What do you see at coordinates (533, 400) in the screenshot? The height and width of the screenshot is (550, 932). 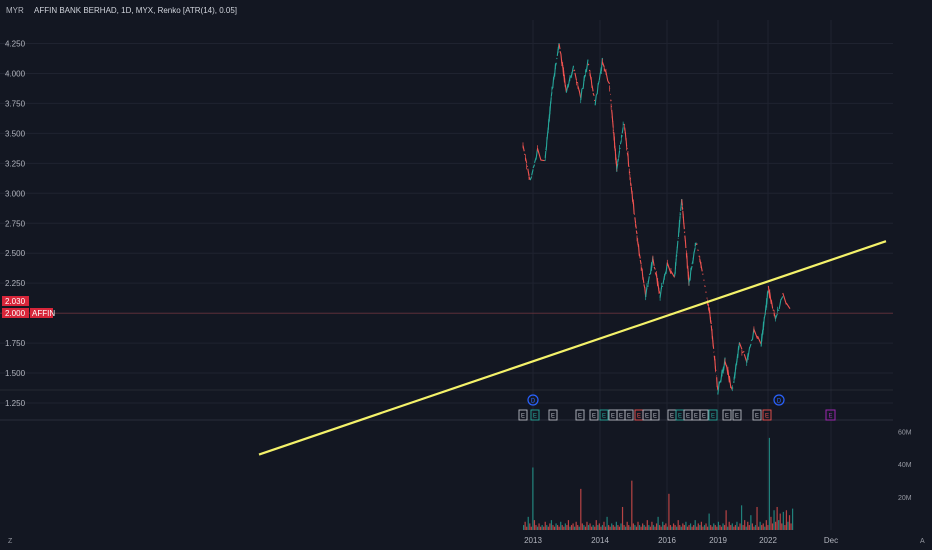 I see `dividend-marker: D` at bounding box center [533, 400].